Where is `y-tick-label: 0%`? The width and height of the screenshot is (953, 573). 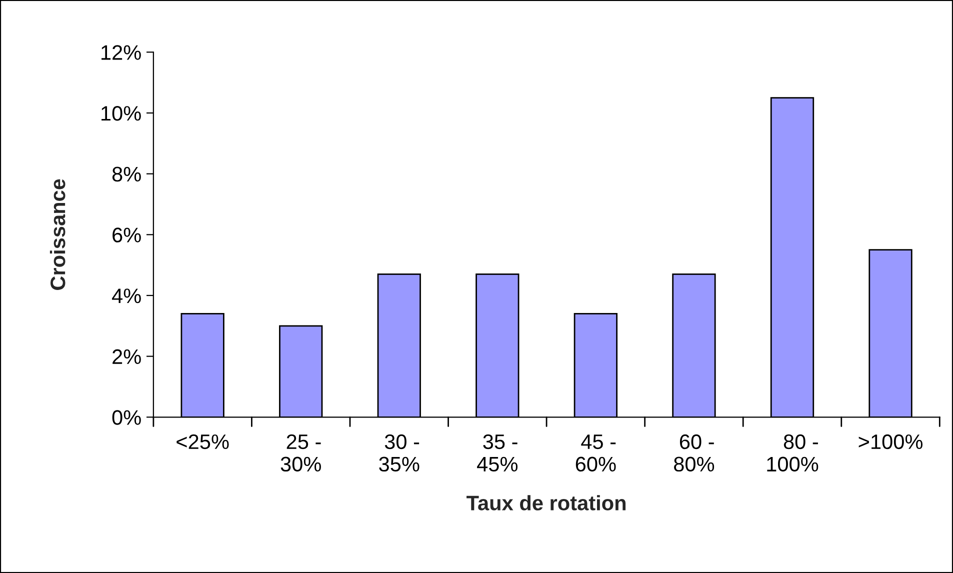 y-tick-label: 0% is located at coordinates (126, 417).